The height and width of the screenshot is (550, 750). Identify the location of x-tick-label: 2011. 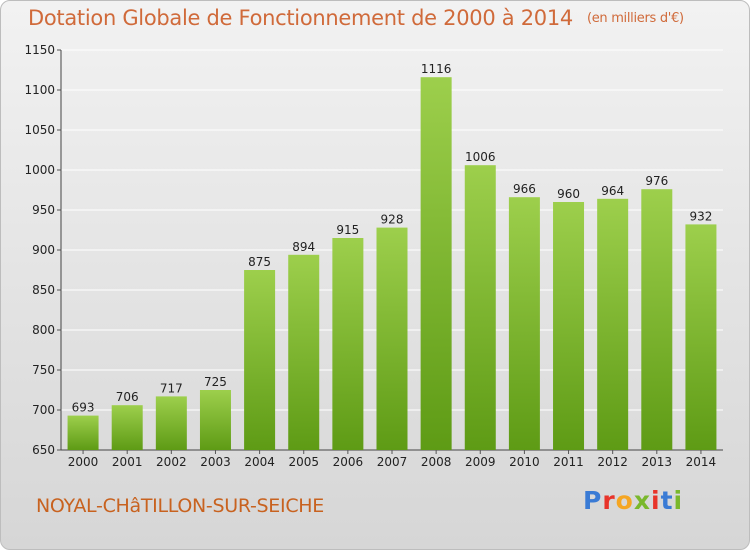
(568, 462).